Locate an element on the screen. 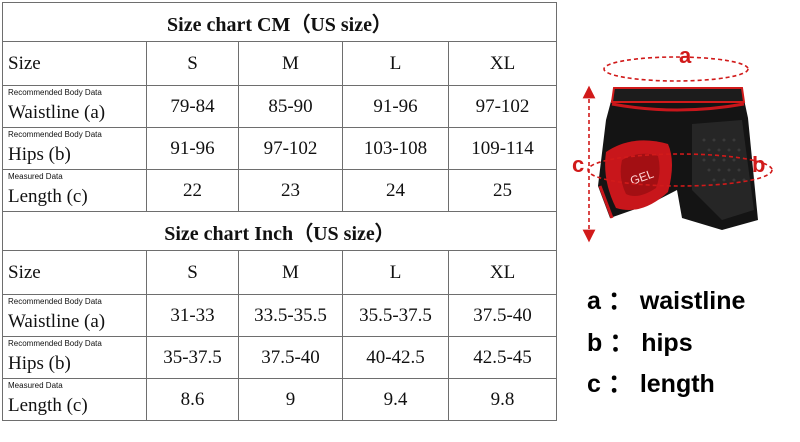  inch-size-m: M is located at coordinates (290, 272).